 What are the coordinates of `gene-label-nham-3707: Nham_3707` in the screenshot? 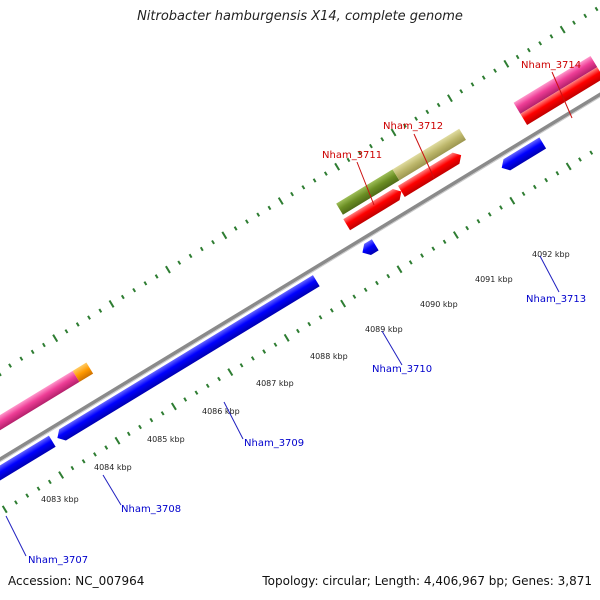 It's located at (58, 560).